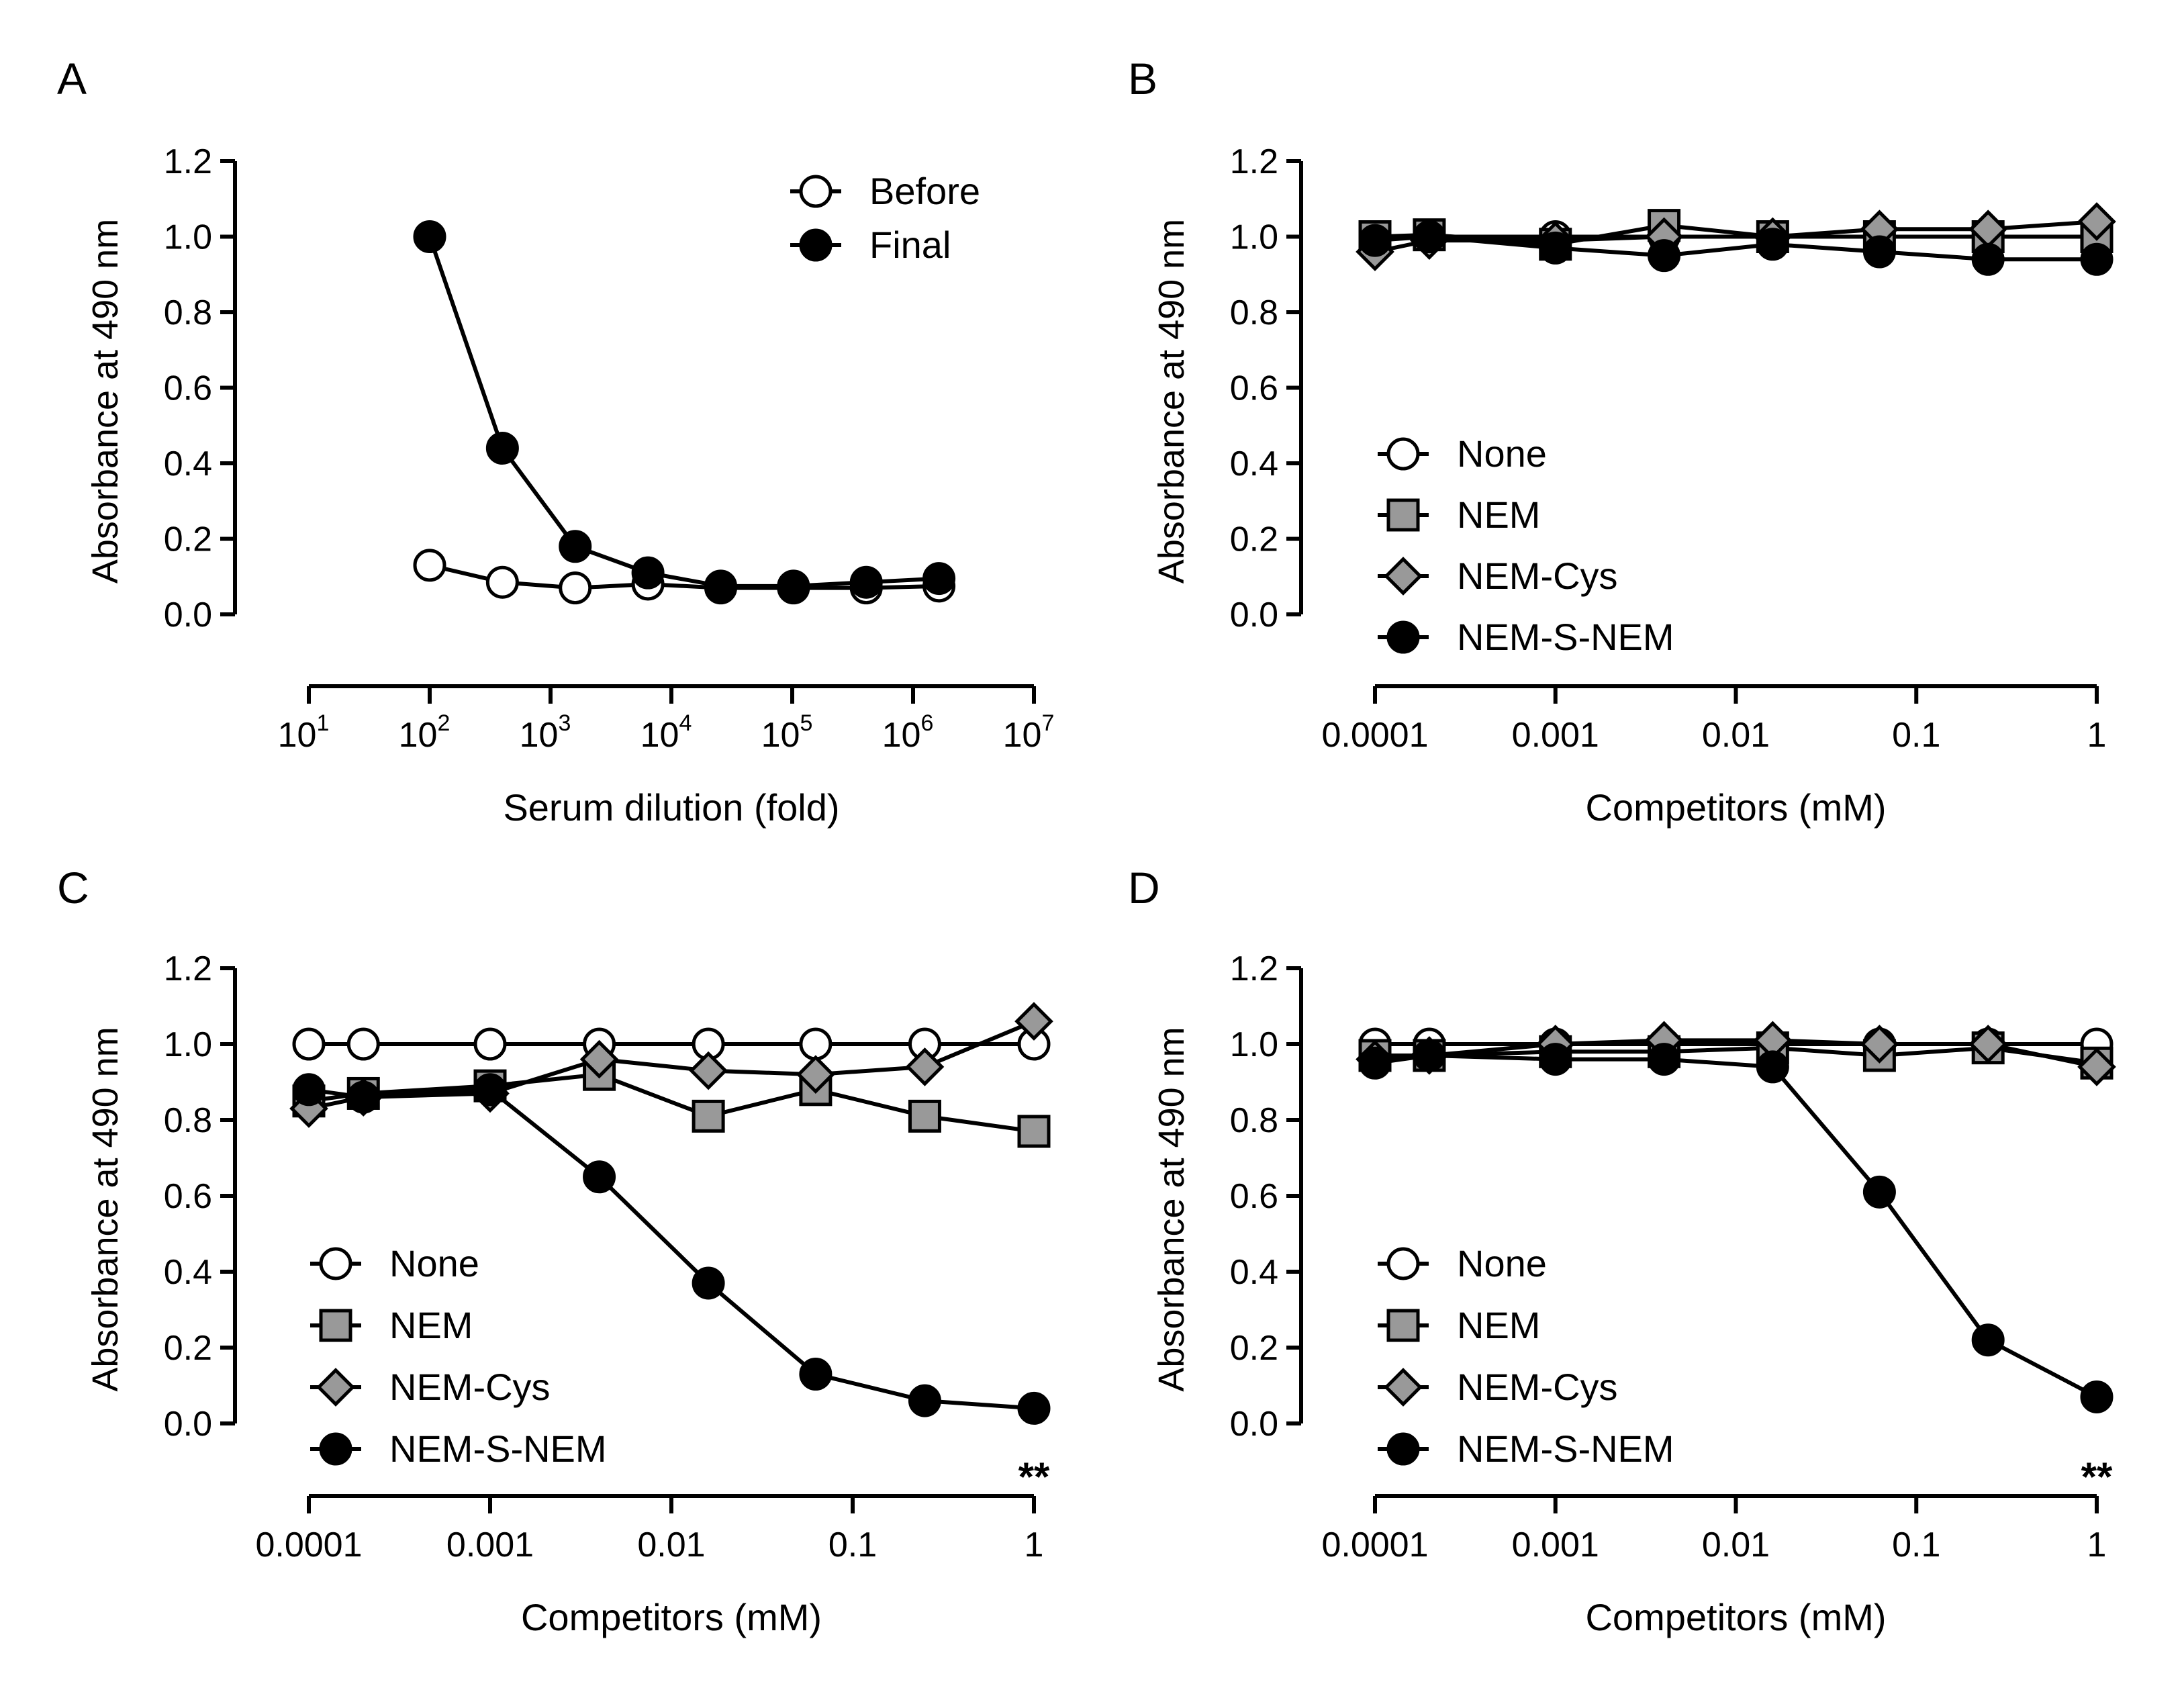 The width and height of the screenshot is (2184, 1686). I want to click on legend-label: Before, so click(925, 191).